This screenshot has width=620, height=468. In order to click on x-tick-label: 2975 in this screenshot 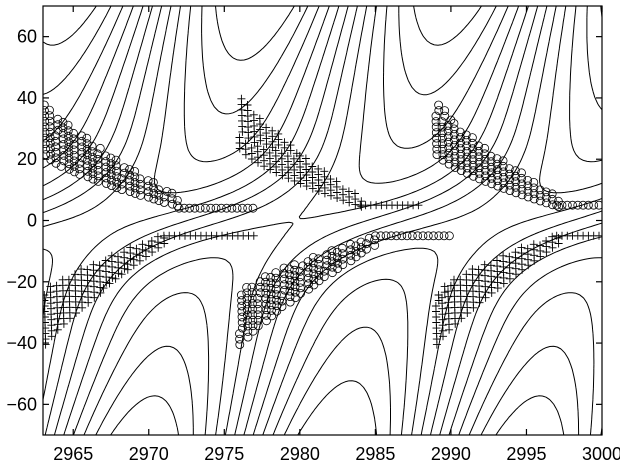, I will do `click(224, 454)`.